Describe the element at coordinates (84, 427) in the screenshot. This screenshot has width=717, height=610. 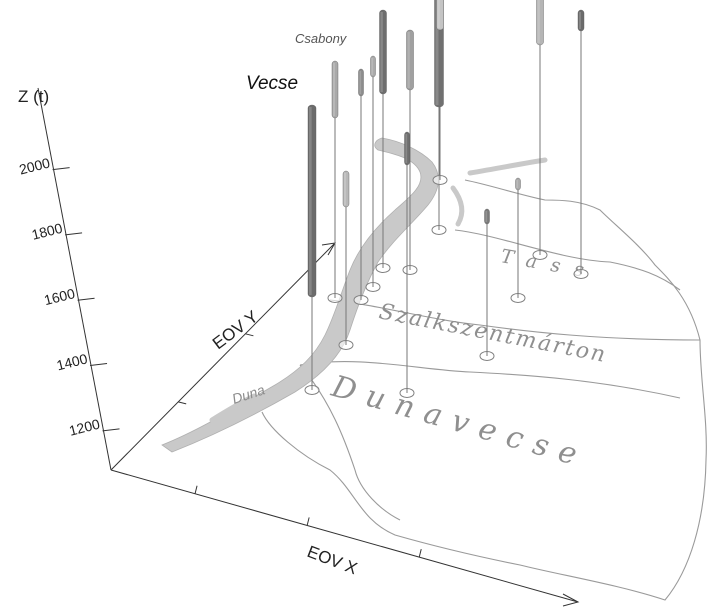
I see `z-tick-label-1200: 1200` at that location.